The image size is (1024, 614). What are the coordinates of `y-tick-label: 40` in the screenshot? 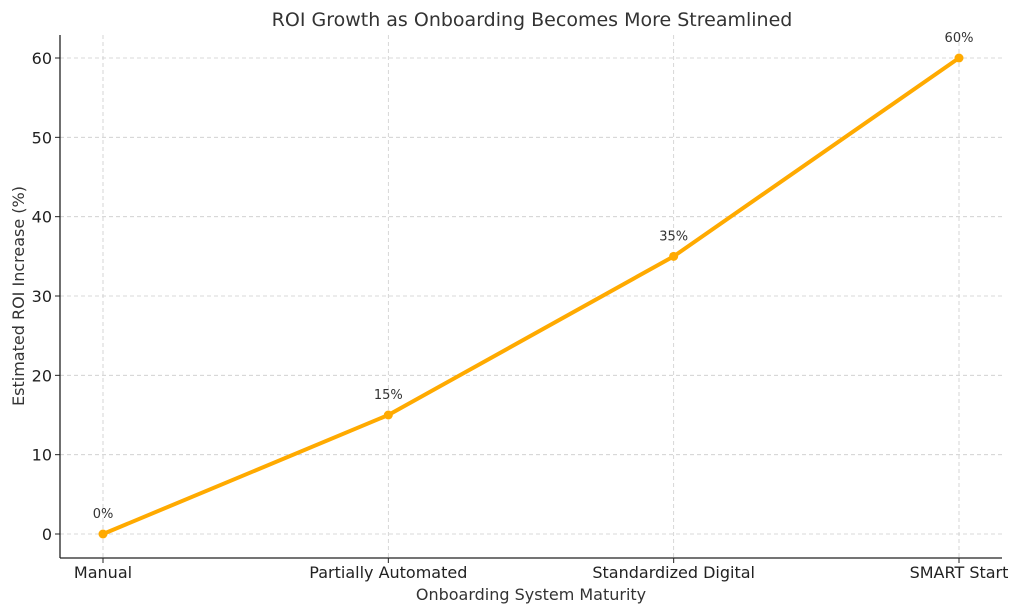 It's located at (42, 217).